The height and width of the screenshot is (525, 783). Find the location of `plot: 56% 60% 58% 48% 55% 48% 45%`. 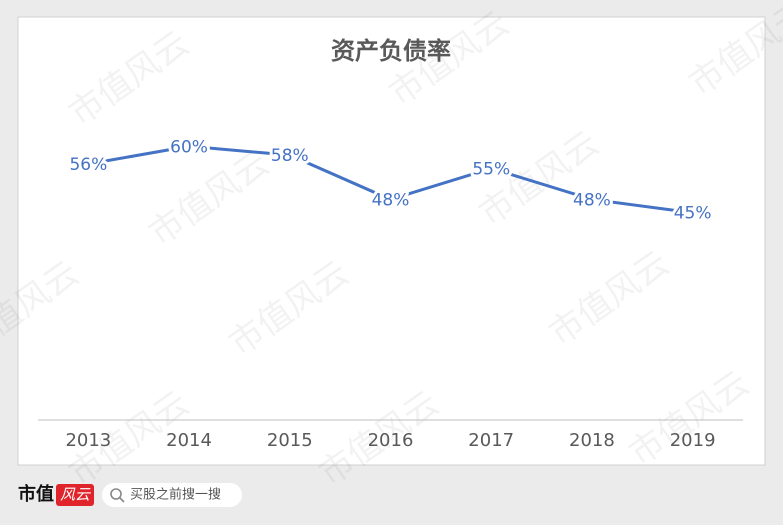

plot: 56% 60% 58% 48% 55% 48% 45% is located at coordinates (390, 180).